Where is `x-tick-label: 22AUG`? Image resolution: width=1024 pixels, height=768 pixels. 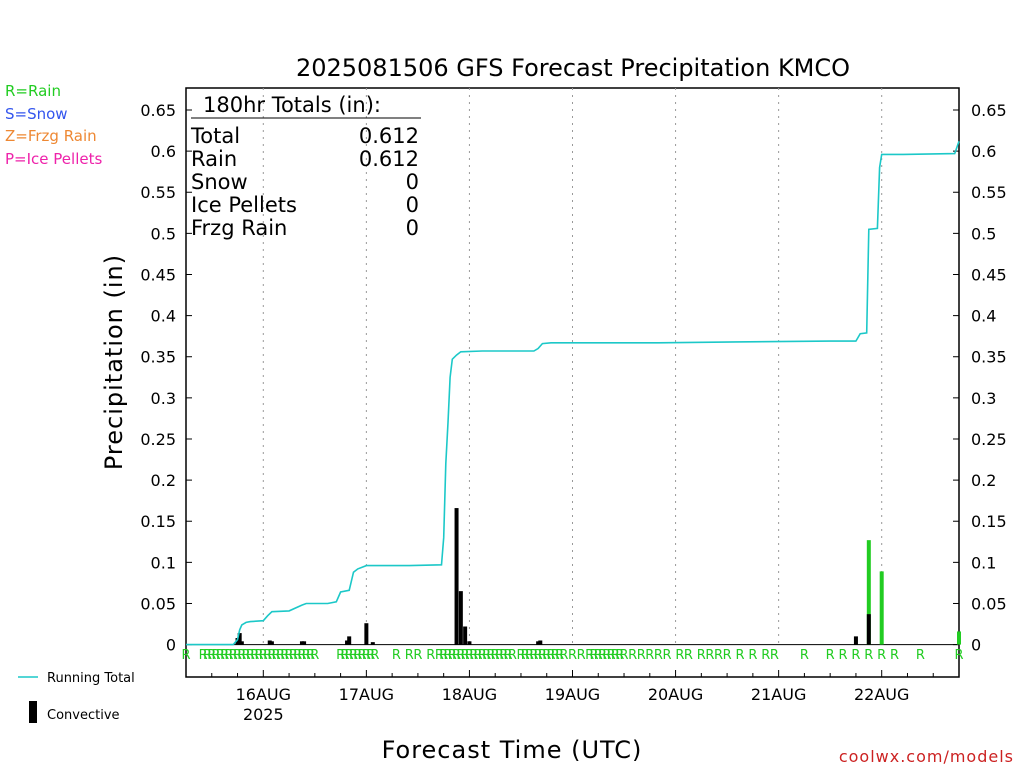 x-tick-label: 22AUG is located at coordinates (881, 694).